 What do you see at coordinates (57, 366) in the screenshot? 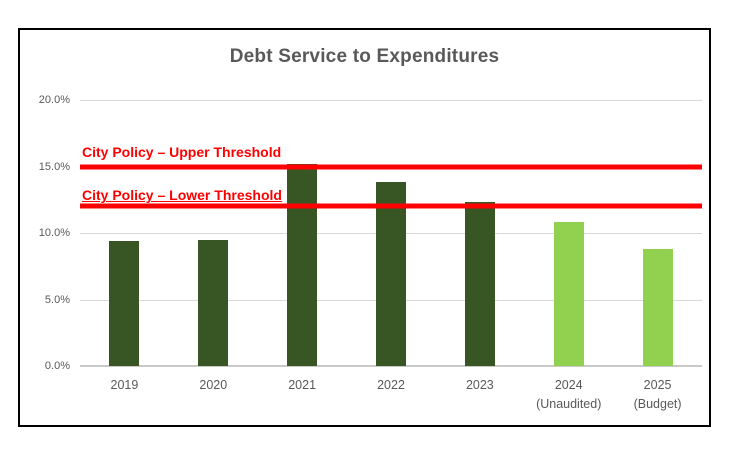
I see `y-tick-label: 0.0%` at bounding box center [57, 366].